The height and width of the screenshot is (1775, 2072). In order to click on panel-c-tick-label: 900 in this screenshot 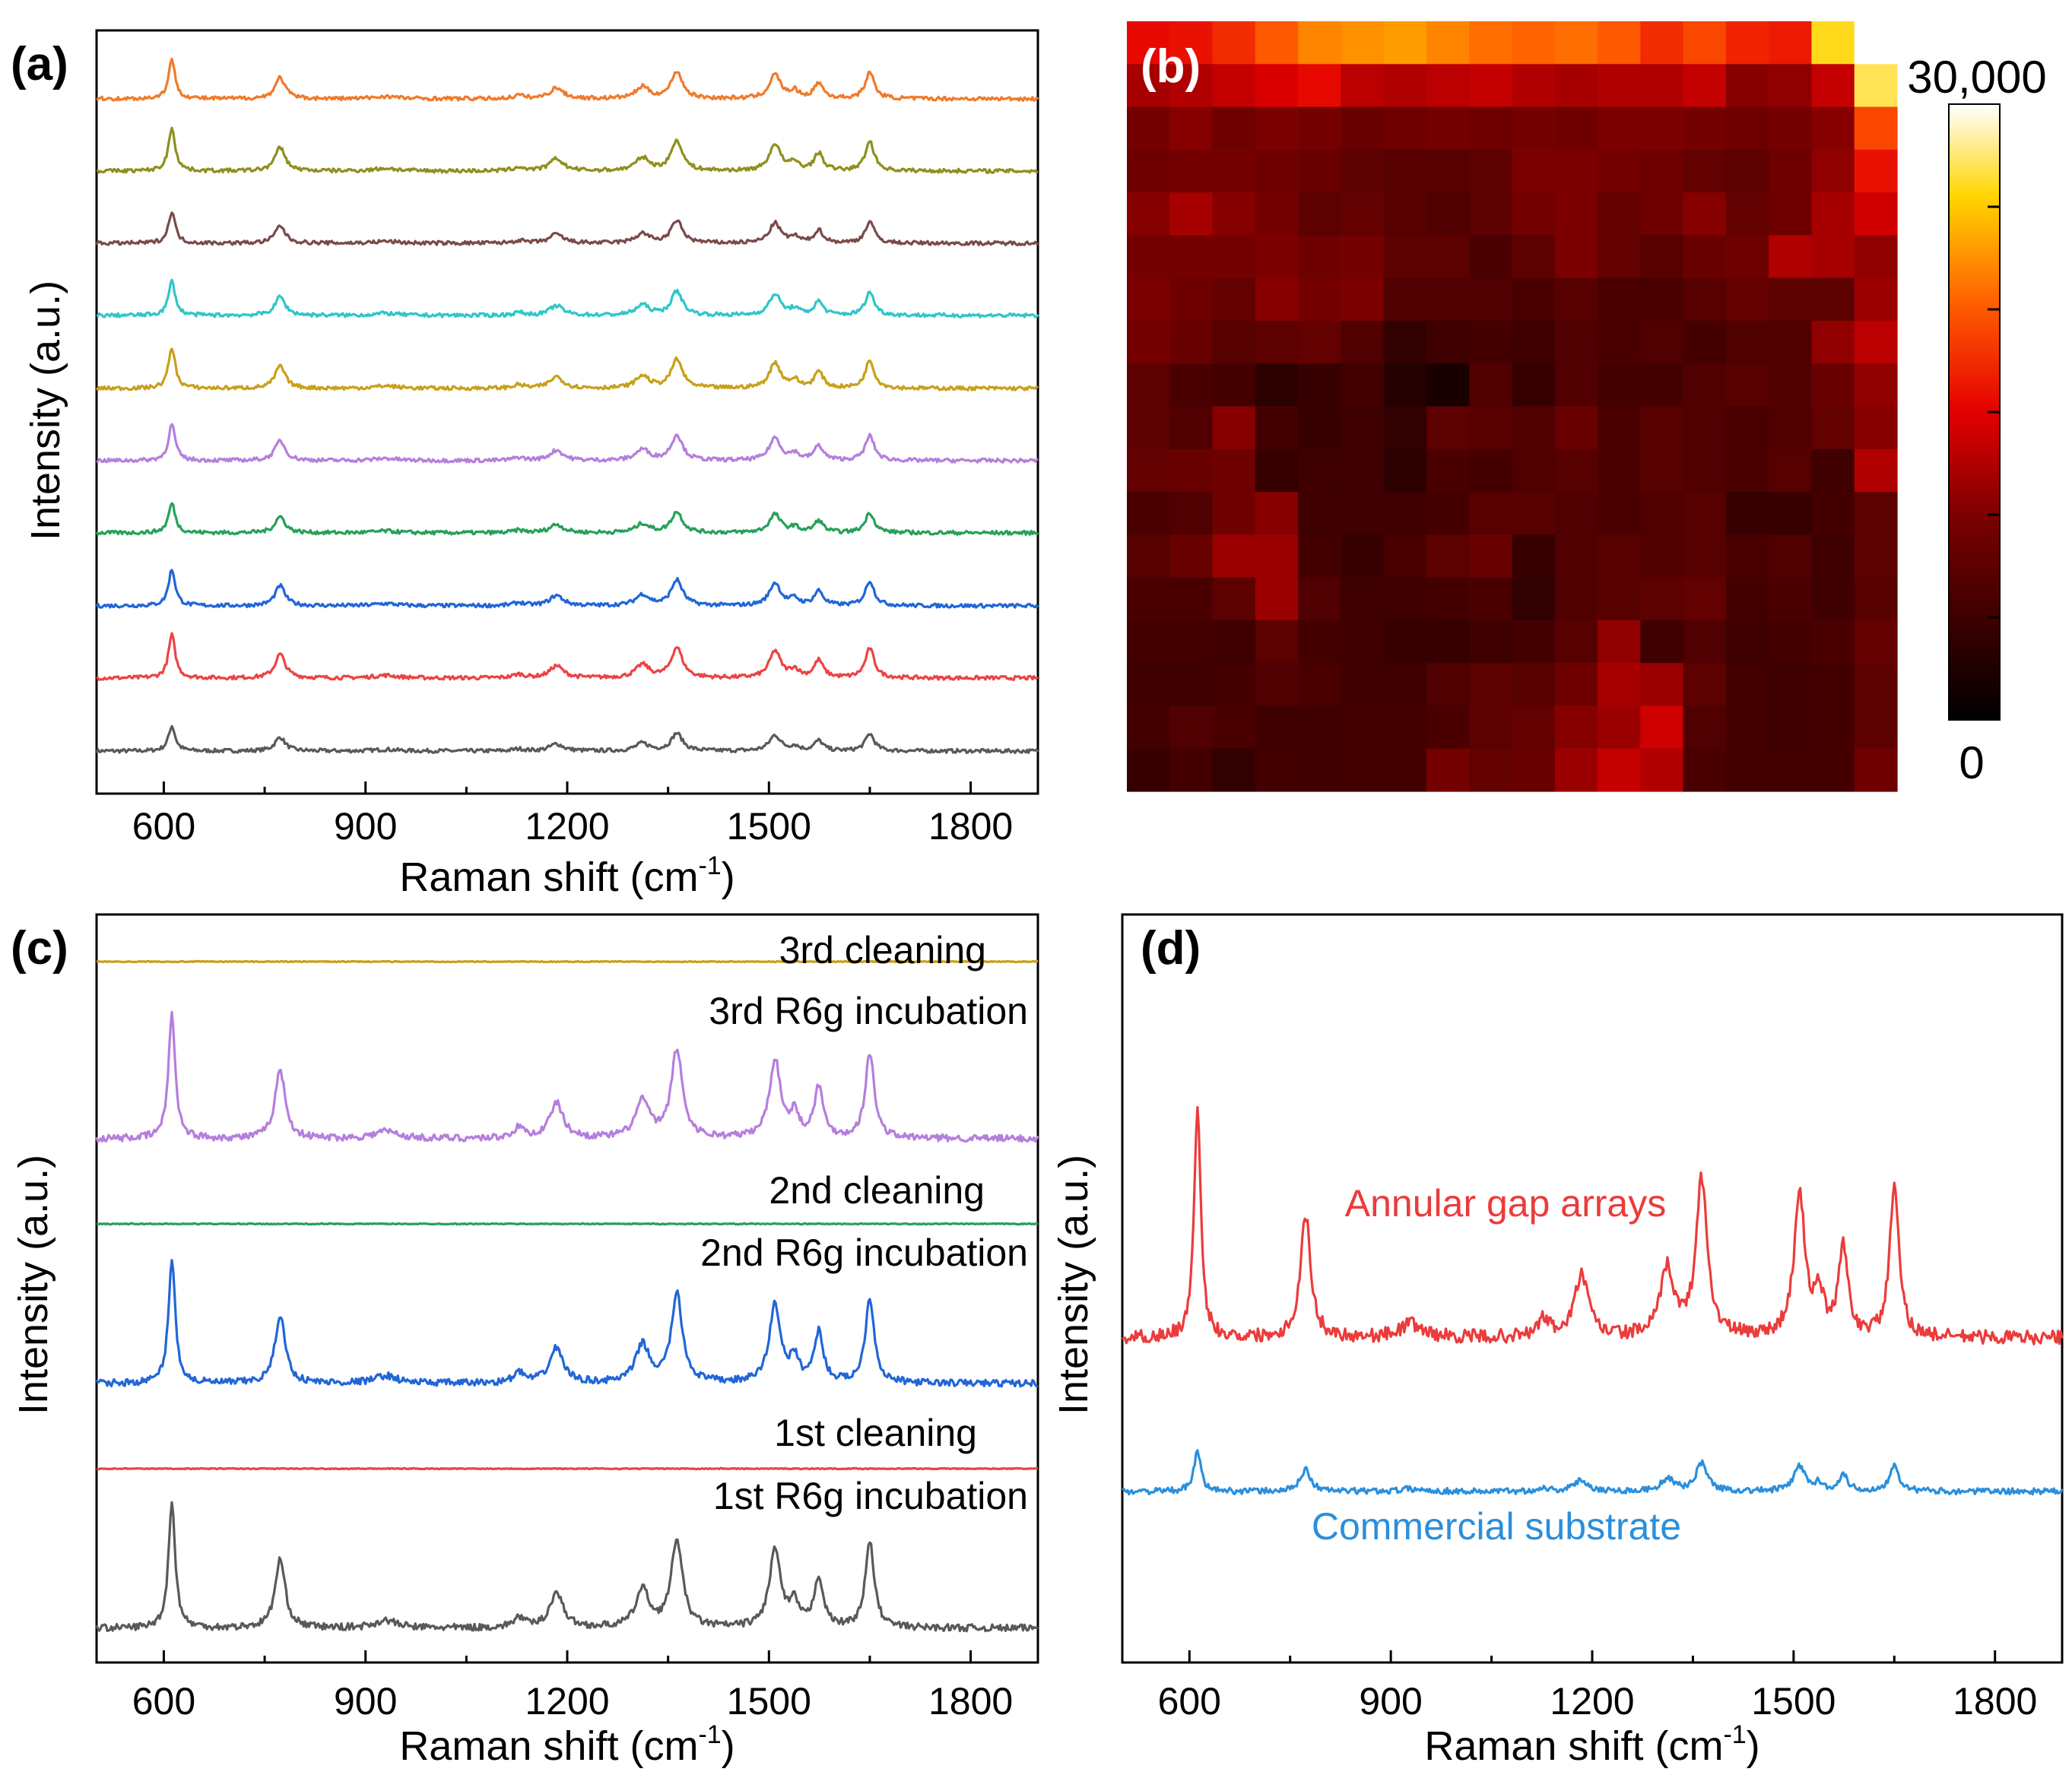, I will do `click(365, 1701)`.